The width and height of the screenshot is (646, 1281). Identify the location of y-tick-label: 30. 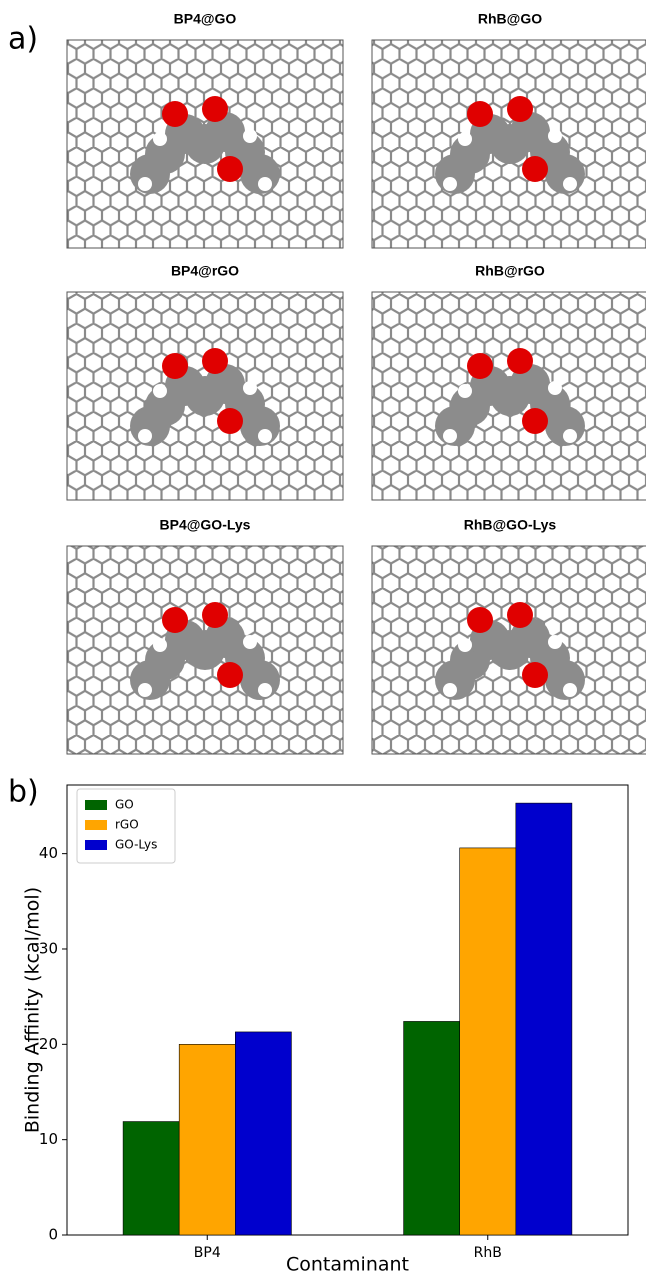
(48, 948).